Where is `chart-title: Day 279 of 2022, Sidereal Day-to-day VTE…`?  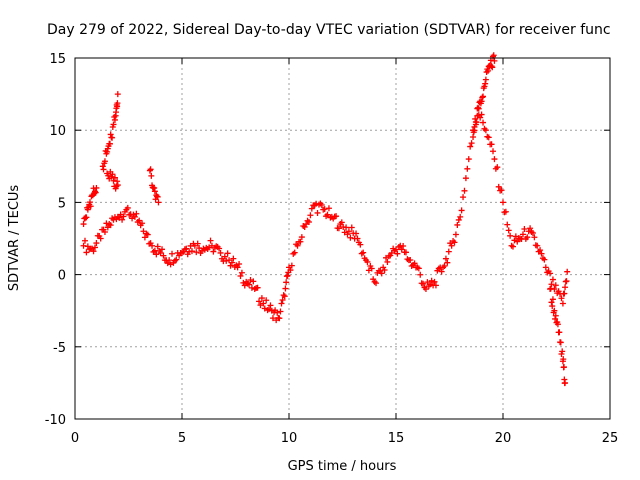 chart-title: Day 279 of 2022, Sidereal Day-to-day VTE… is located at coordinates (329, 30).